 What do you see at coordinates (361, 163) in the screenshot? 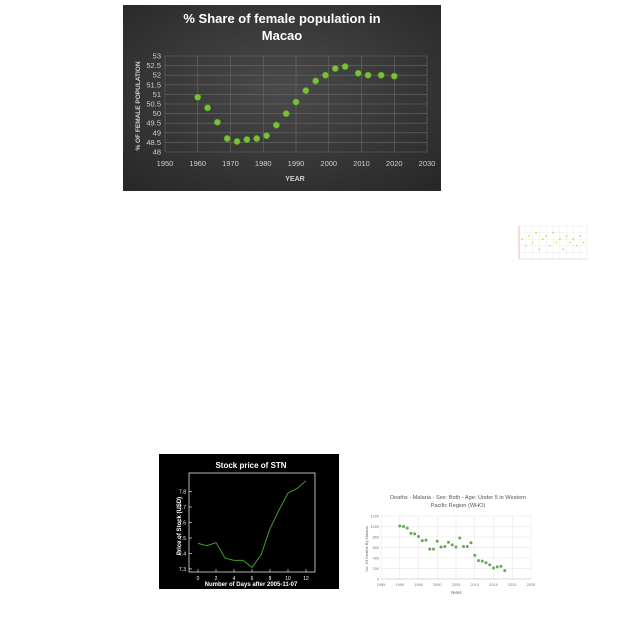
I see `macao-x-tick-label: 2010` at bounding box center [361, 163].